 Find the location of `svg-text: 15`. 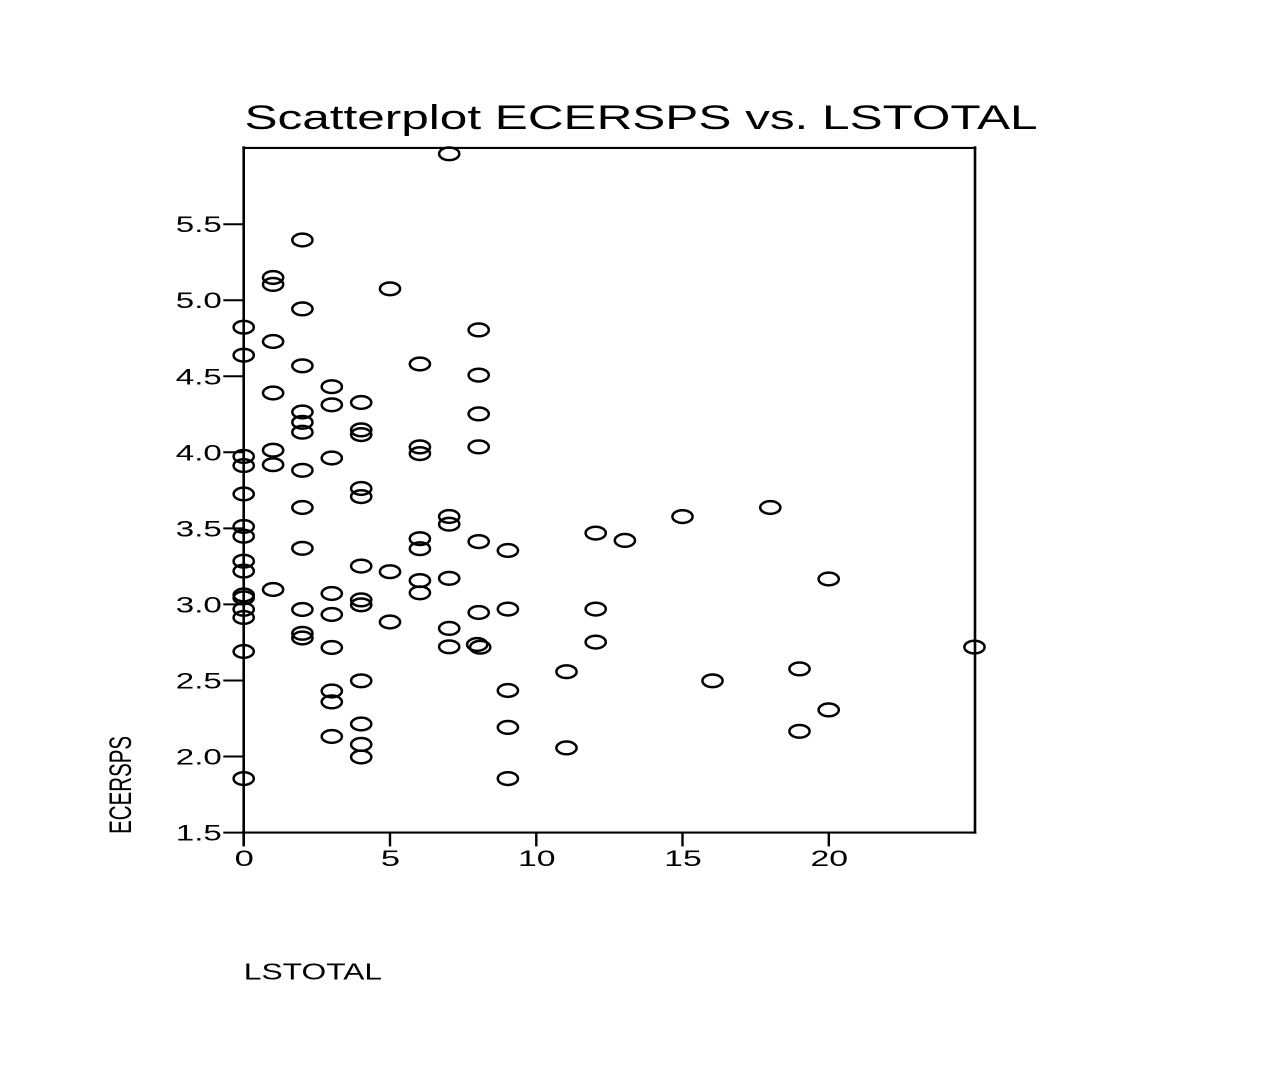

svg-text: 15 is located at coordinates (683, 858).